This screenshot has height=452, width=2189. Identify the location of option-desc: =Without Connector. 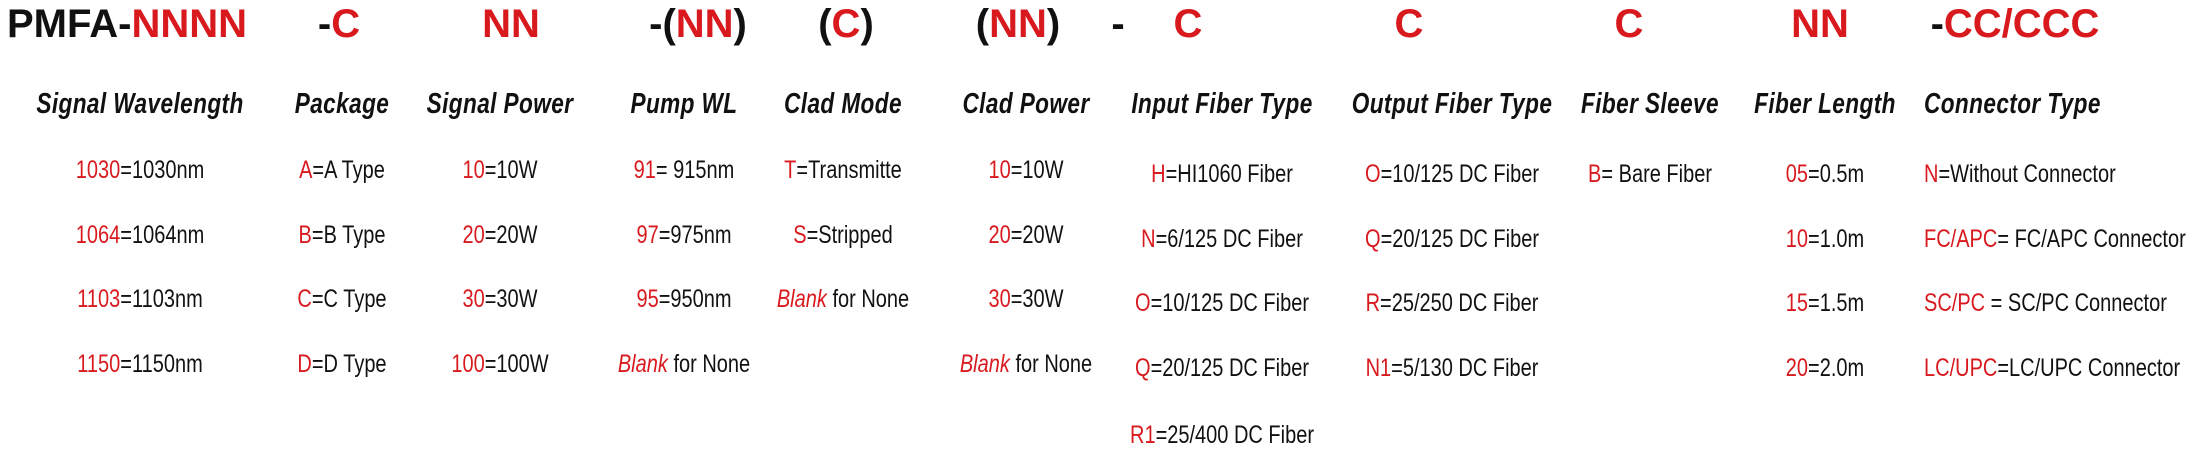
(2027, 174).